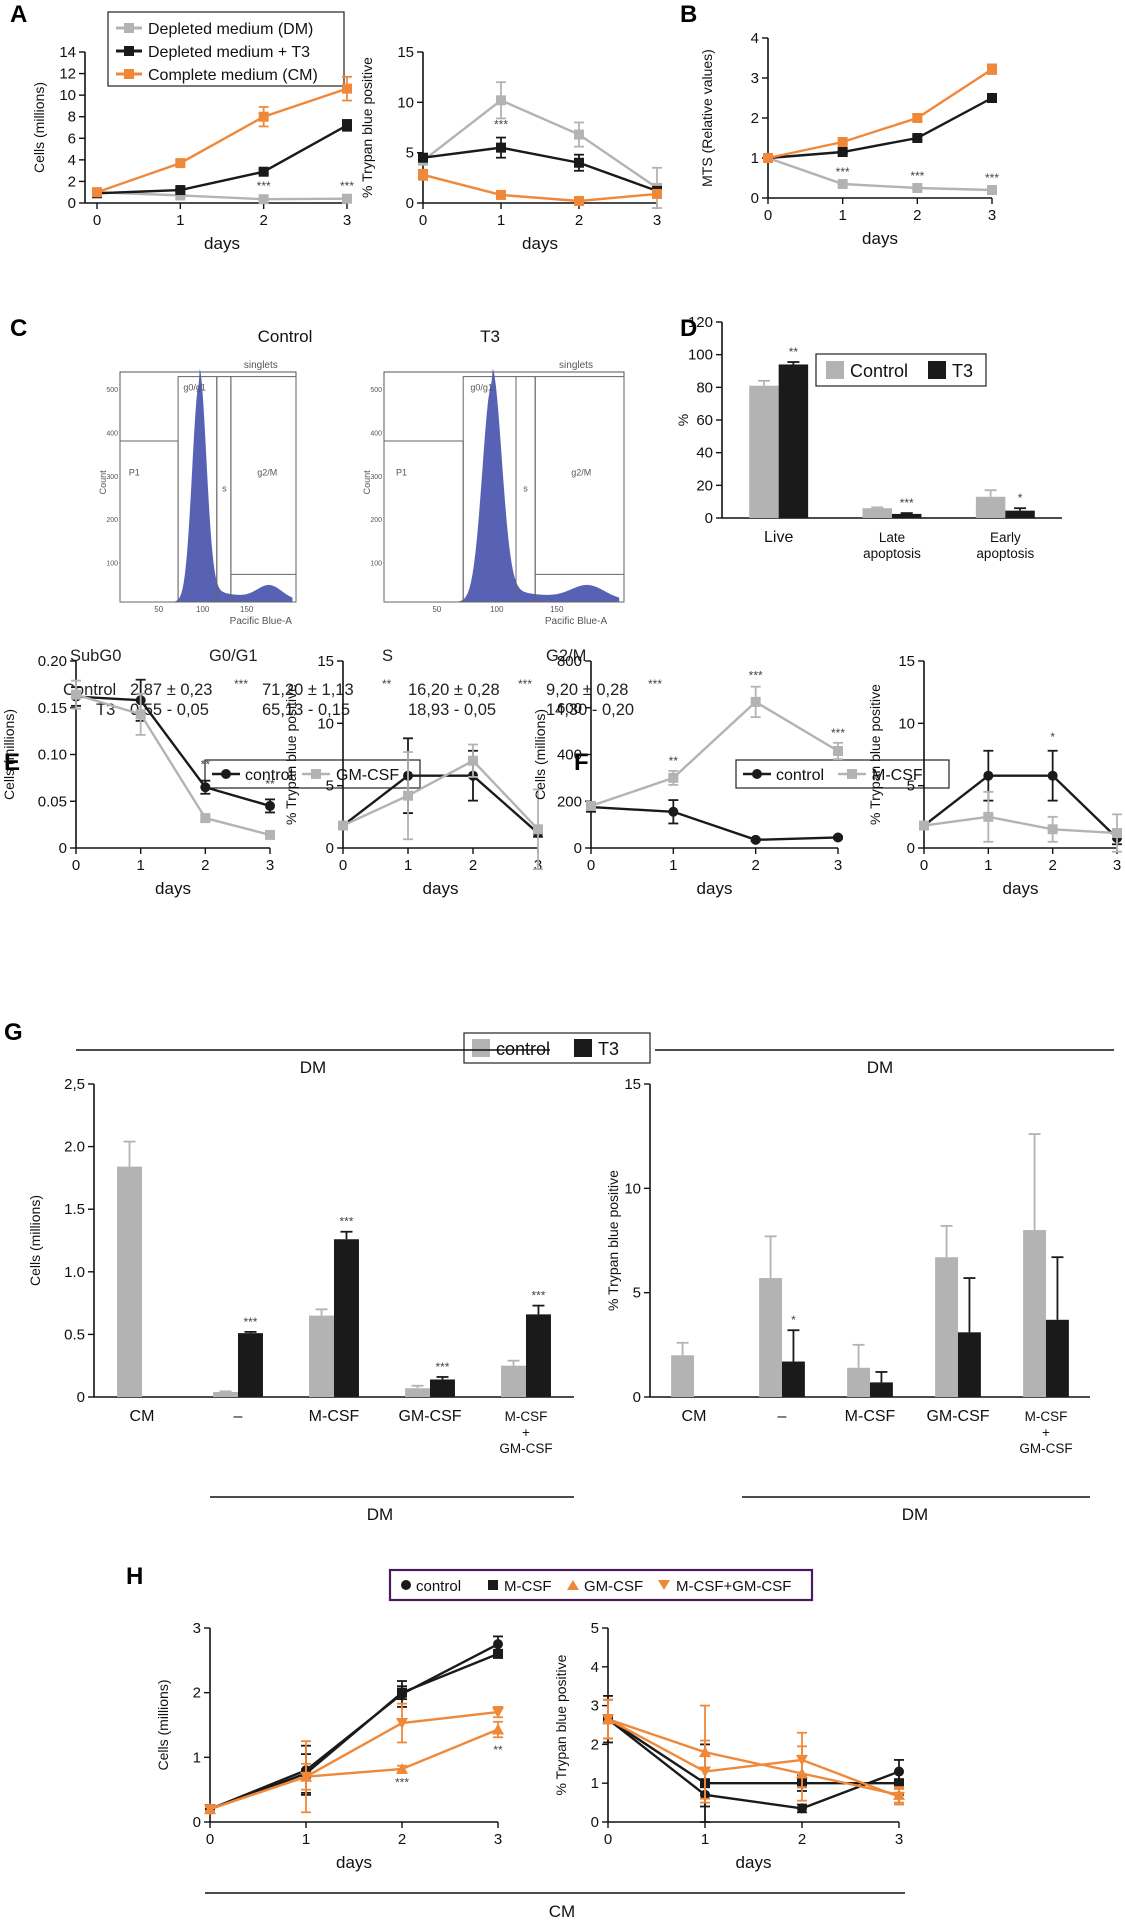 This screenshot has height=1923, width=1125. I want to click on table-cell: 9,20 ± 0,28, so click(587, 690).